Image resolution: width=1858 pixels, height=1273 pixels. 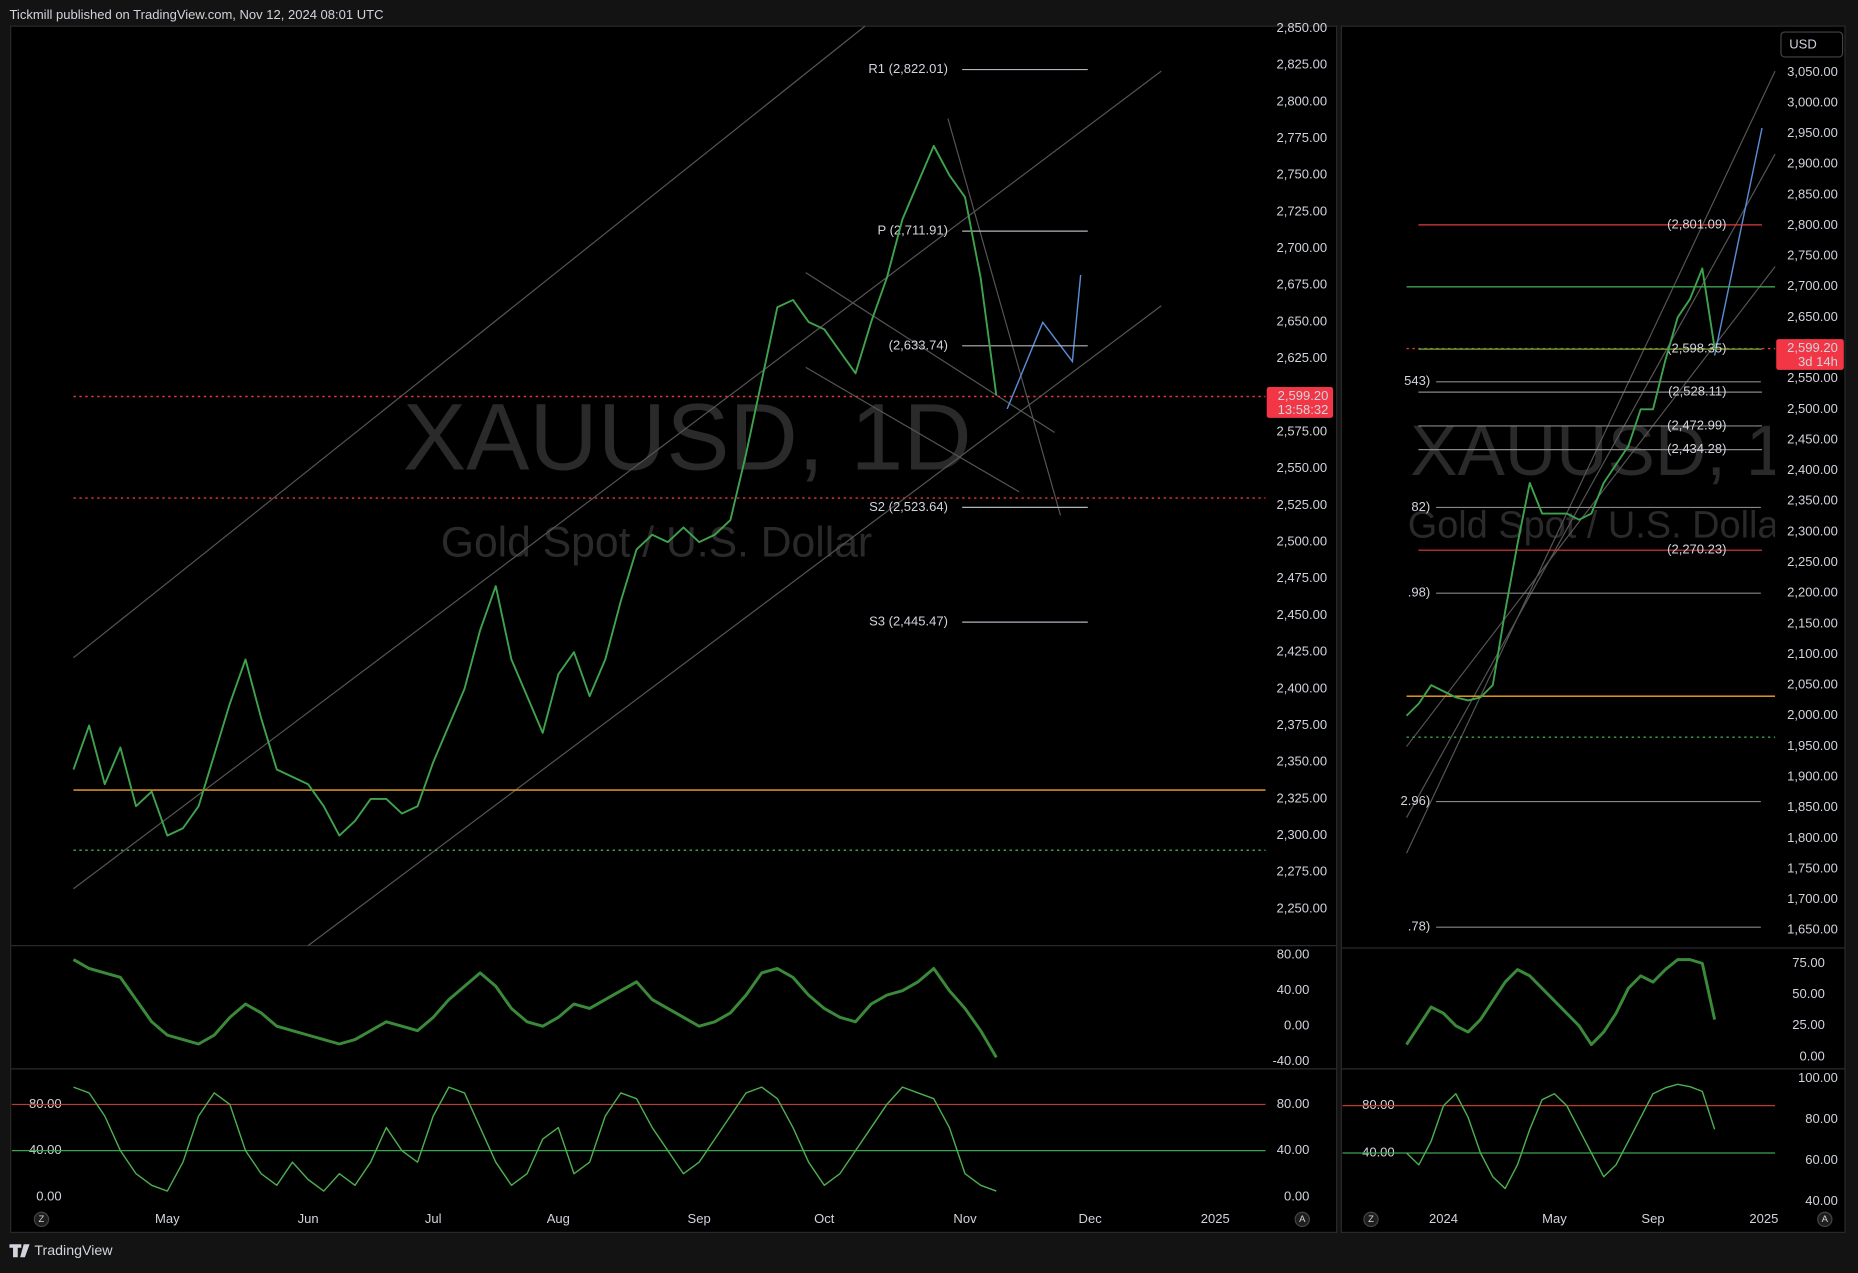 I want to click on y-tick-label: 2,700.00, so click(x=1301, y=247).